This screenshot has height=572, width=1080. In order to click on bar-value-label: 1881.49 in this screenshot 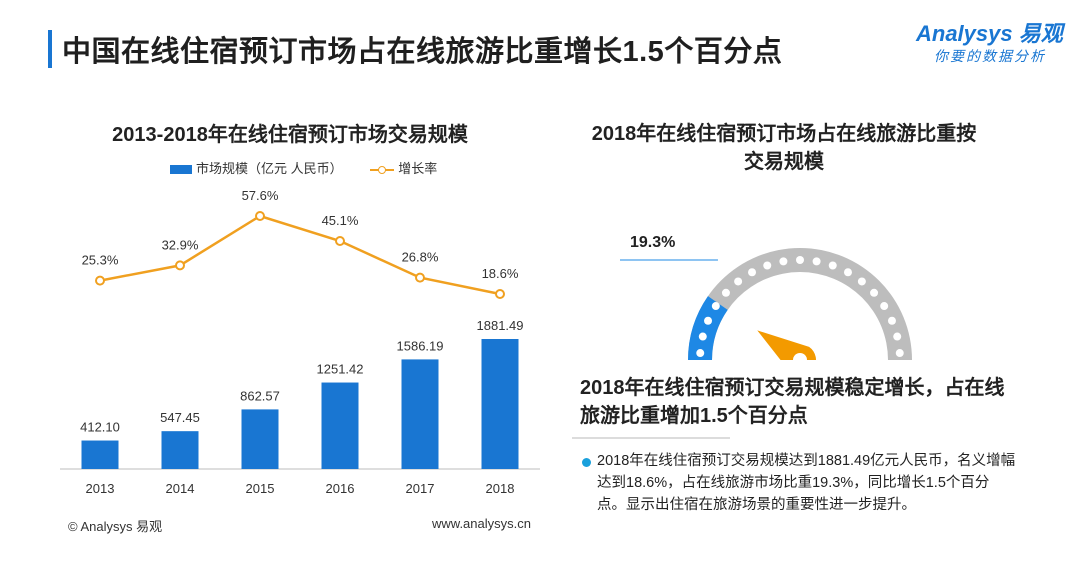, I will do `click(500, 325)`.